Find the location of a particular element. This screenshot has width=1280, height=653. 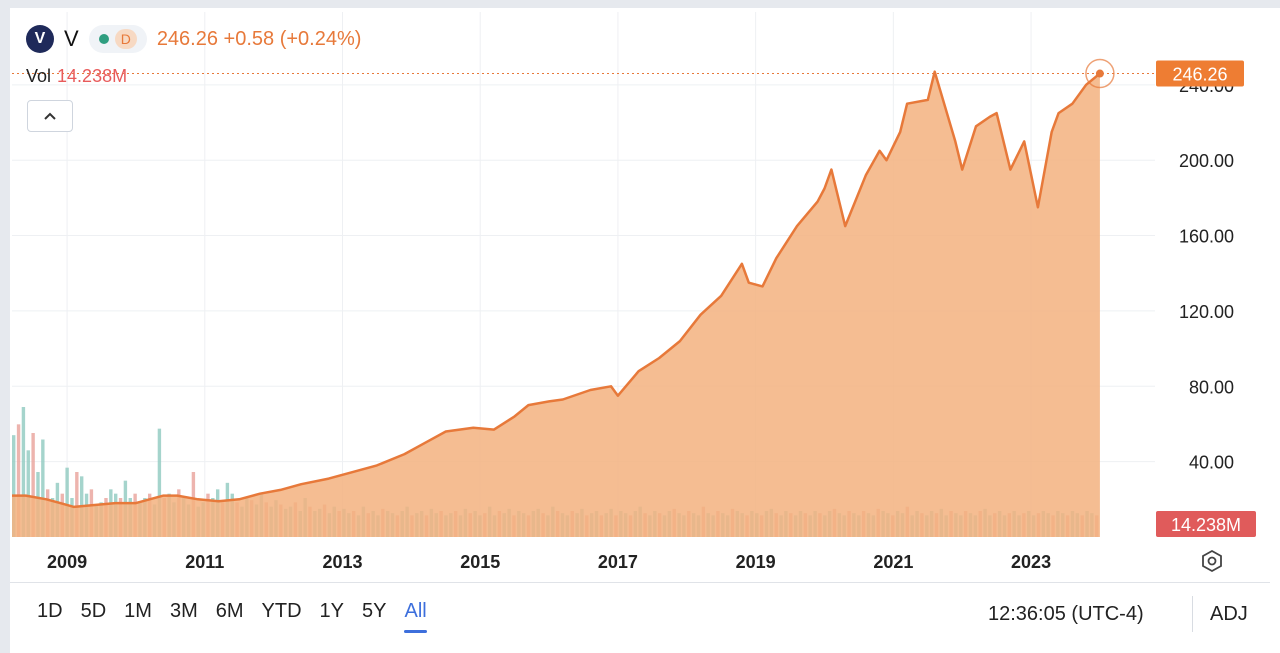

x-tick-label: 2015 is located at coordinates (480, 562).